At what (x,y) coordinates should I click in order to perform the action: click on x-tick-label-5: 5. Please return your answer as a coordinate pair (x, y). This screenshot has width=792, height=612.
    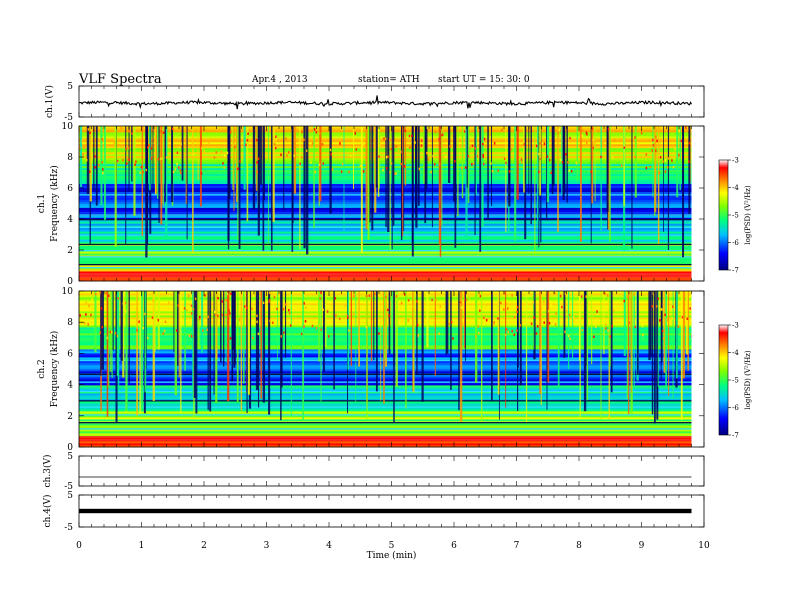
    Looking at the image, I should click on (392, 546).